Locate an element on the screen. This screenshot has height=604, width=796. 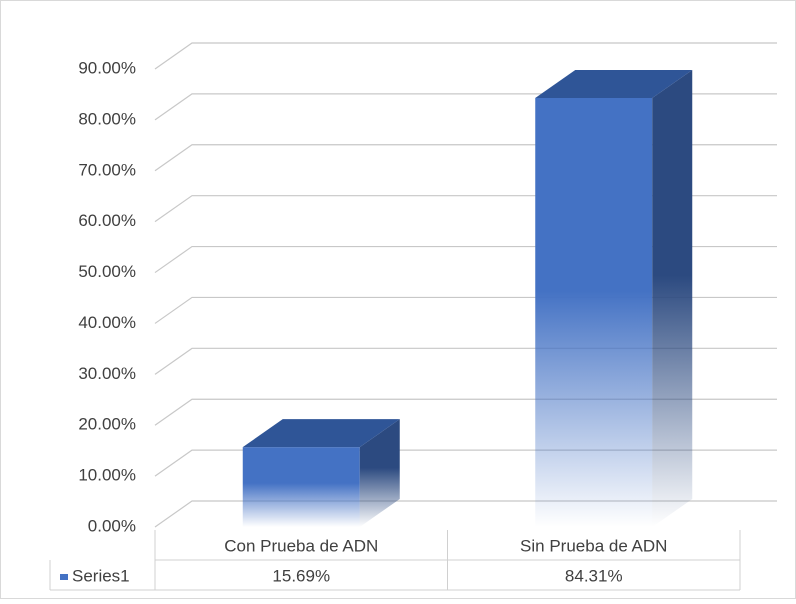
y-tick-label: 40.00% is located at coordinates (107, 322).